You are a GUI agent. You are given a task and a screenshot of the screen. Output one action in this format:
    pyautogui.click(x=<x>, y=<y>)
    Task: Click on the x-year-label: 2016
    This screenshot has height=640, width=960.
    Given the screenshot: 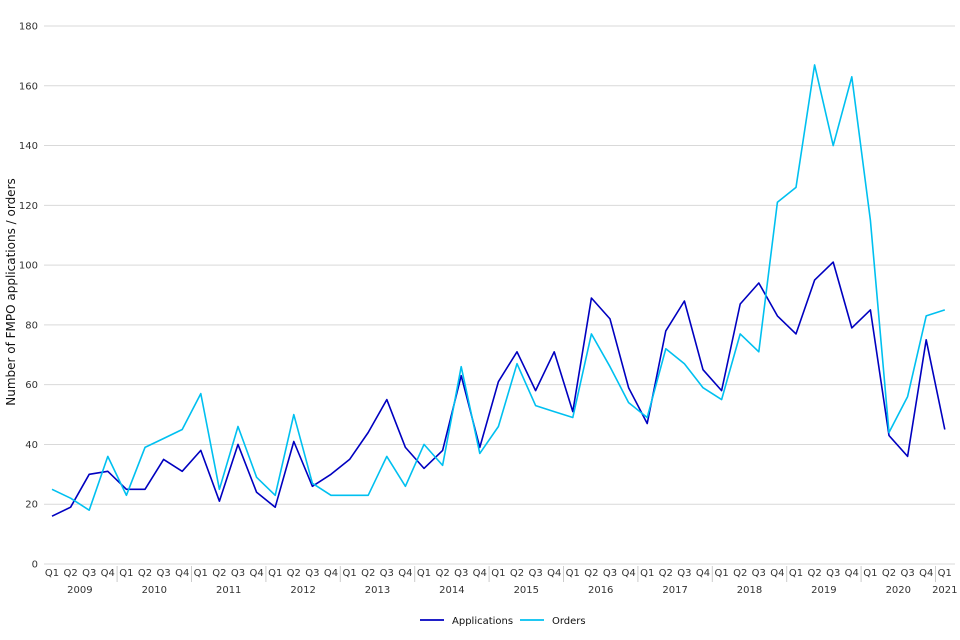 What is the action you would take?
    pyautogui.click(x=600, y=590)
    